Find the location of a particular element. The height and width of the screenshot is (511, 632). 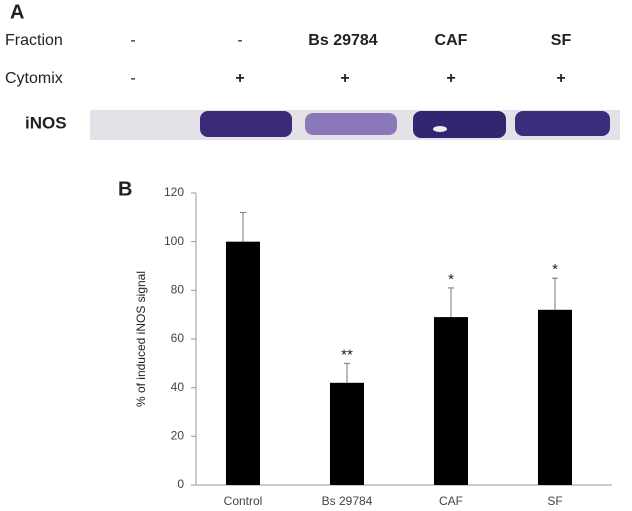

row-label: Cytomix is located at coordinates (34, 78).